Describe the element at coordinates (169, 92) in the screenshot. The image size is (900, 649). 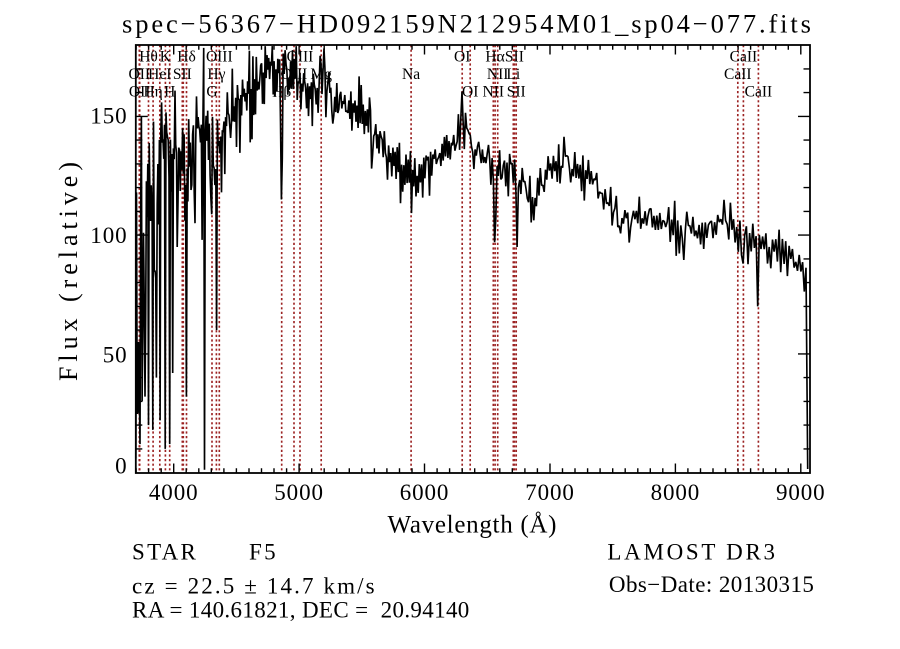
I see `svg-text: H` at that location.